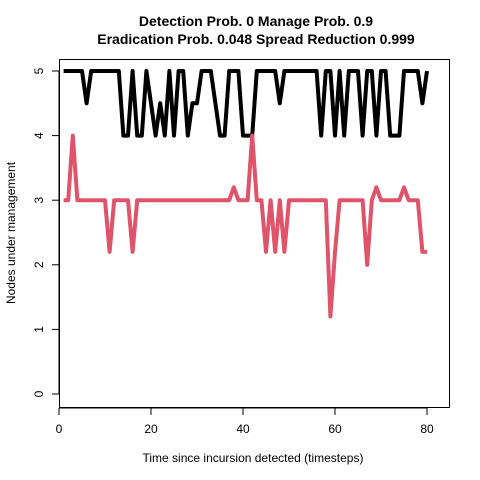  I want to click on y-tick-label: 4, so click(39, 135).